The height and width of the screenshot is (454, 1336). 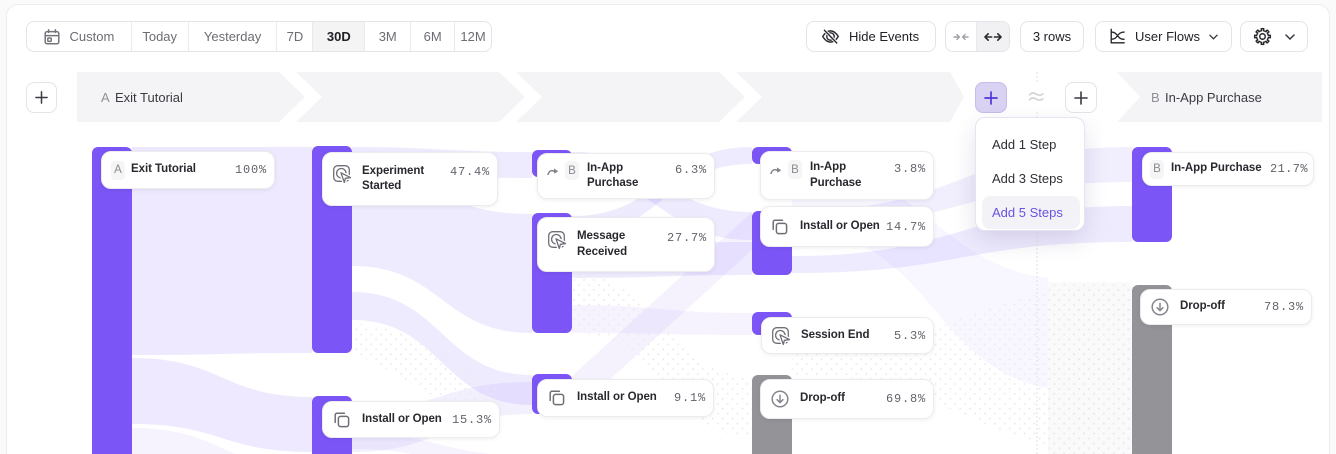 What do you see at coordinates (1213, 97) in the screenshot?
I see `svg-text: In-App Purchase` at bounding box center [1213, 97].